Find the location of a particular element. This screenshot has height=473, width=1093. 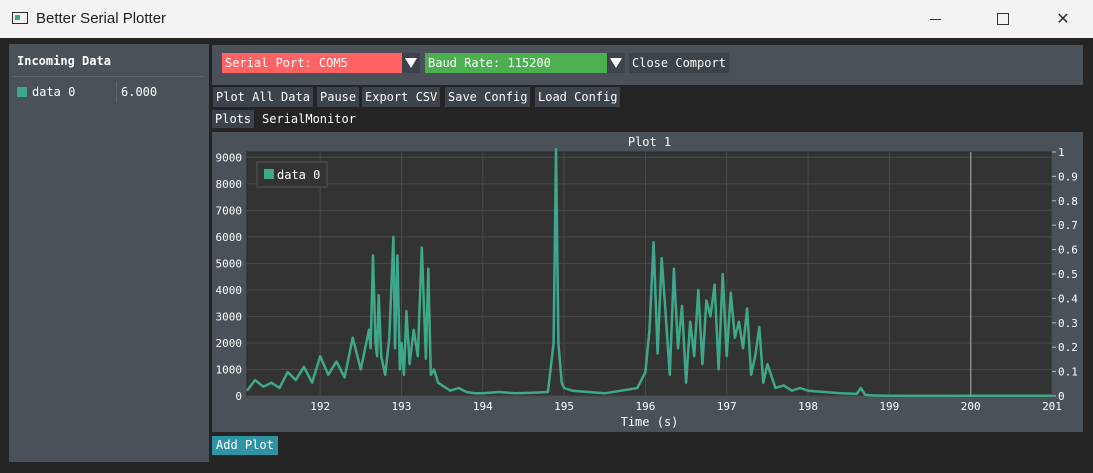

y2-tick-label: 0.4 is located at coordinates (1068, 298).